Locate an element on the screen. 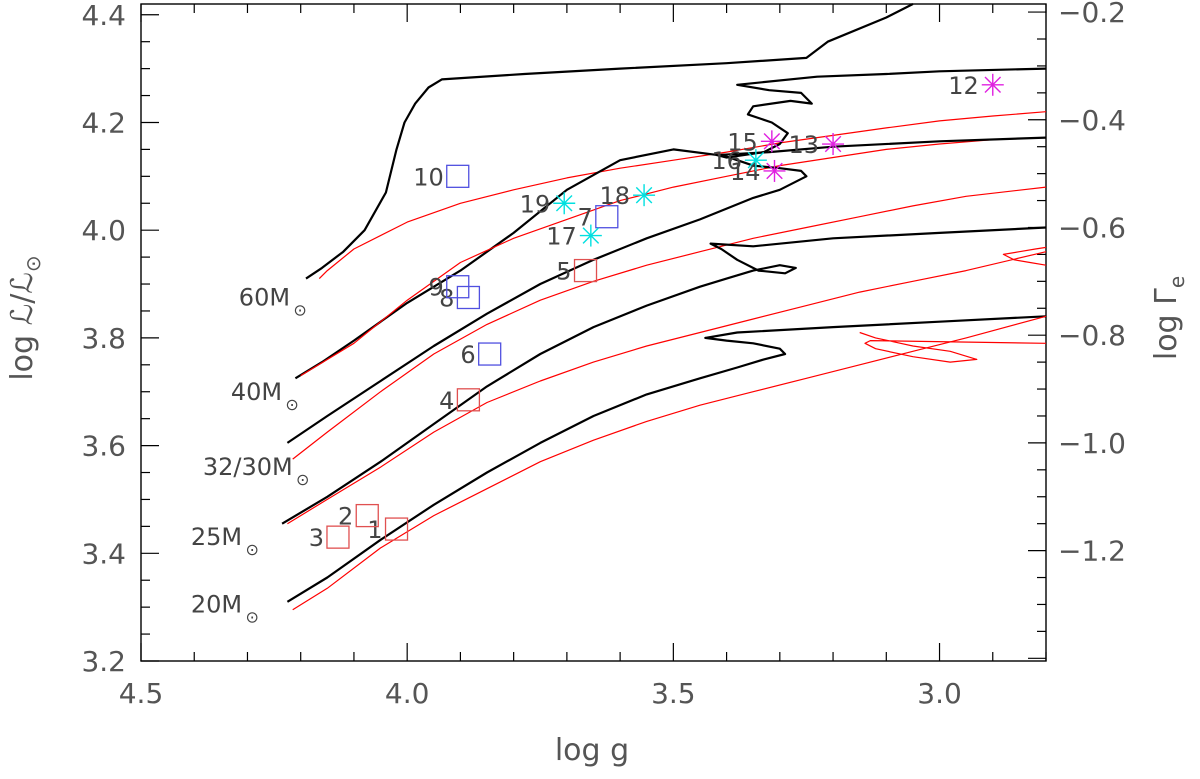 The height and width of the screenshot is (779, 1200). track-60M-red is located at coordinates (682, 195).